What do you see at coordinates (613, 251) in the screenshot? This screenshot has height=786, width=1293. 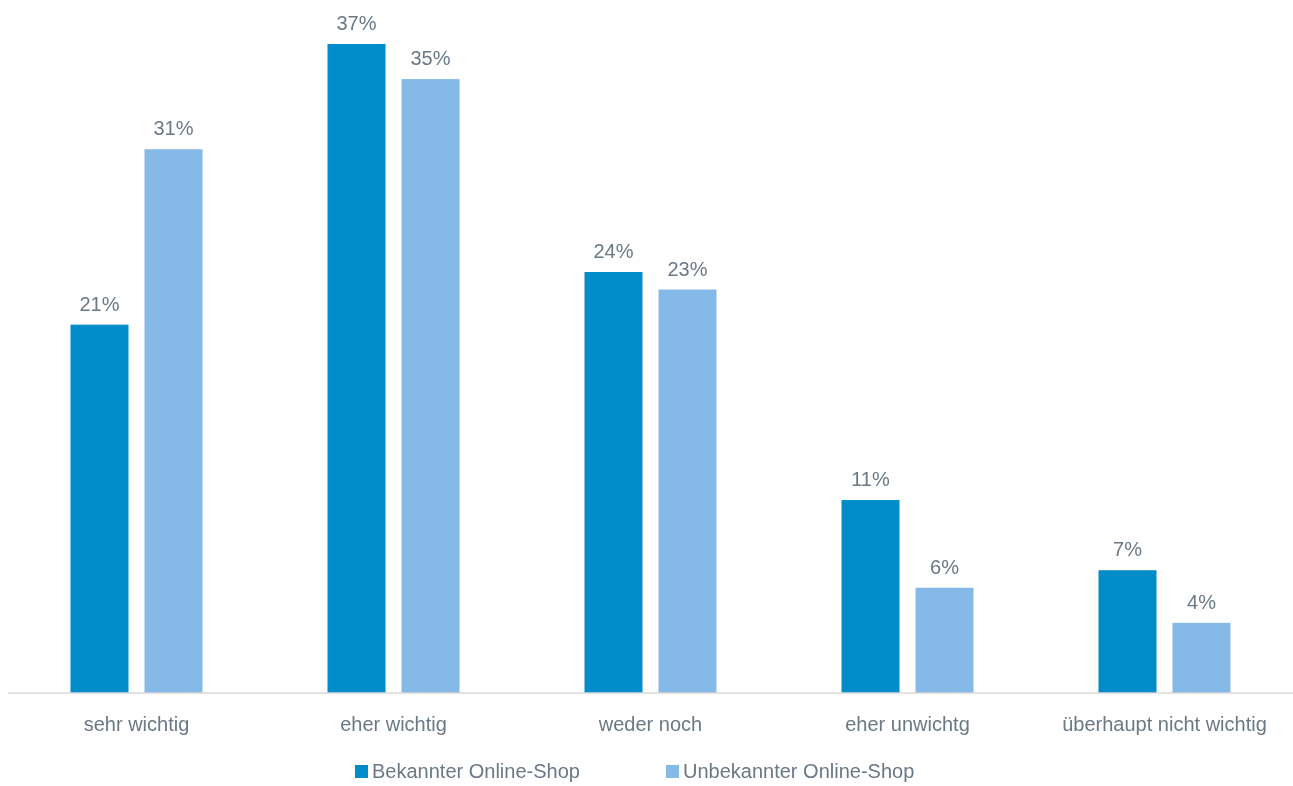 I see `data-label: 24%` at bounding box center [613, 251].